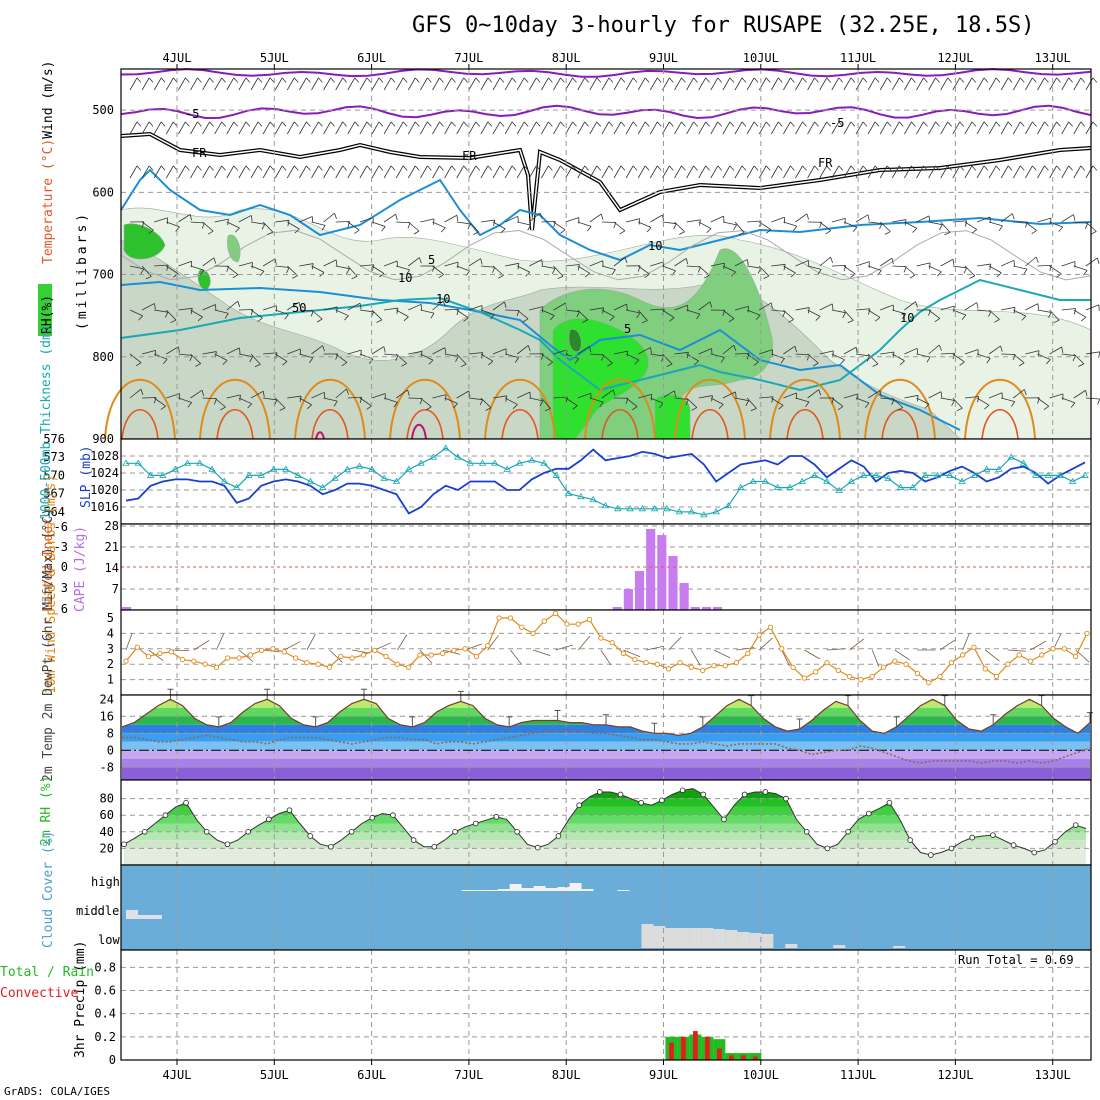  I want to click on convective-bar, so click(707, 1048).